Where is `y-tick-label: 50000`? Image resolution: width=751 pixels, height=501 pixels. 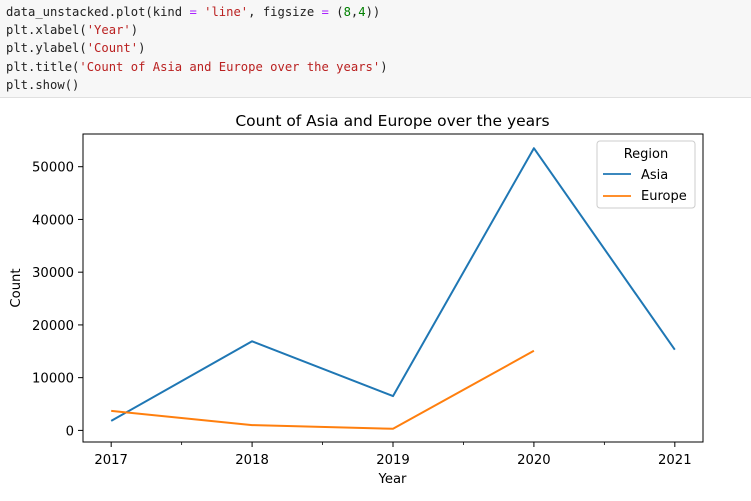
y-tick-label: 50000 is located at coordinates (53, 168).